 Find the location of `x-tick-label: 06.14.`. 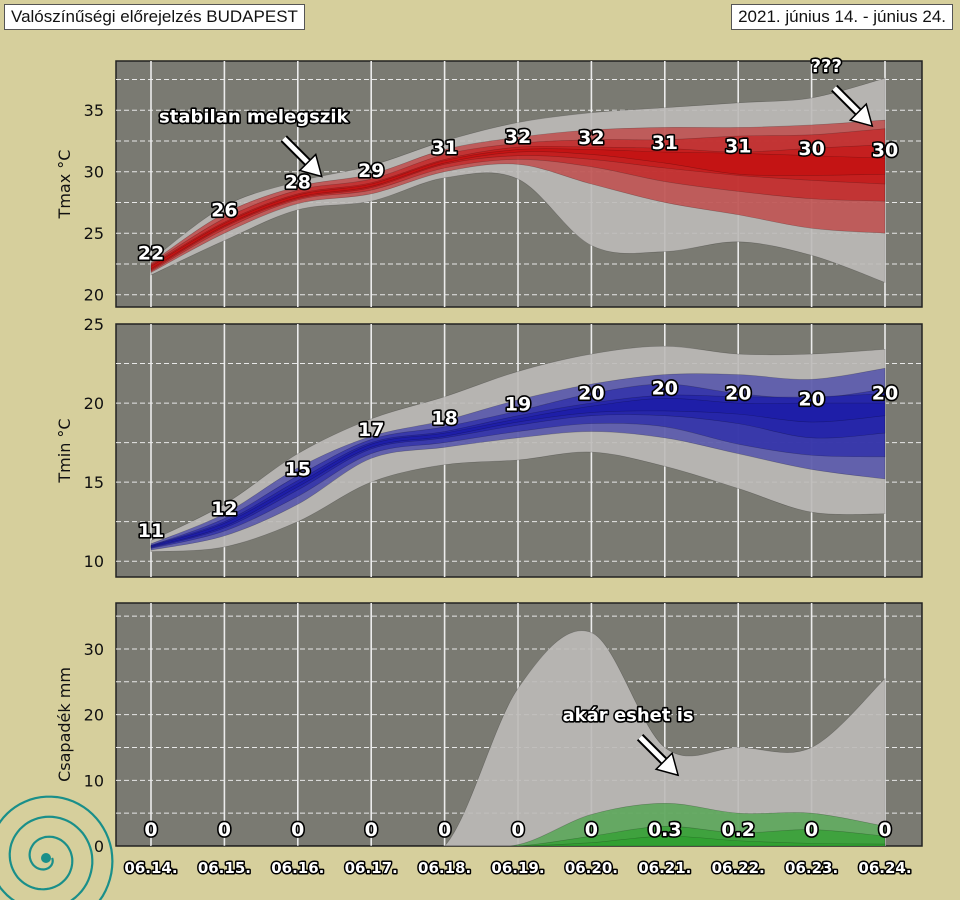

x-tick-label: 06.14. is located at coordinates (150, 868).